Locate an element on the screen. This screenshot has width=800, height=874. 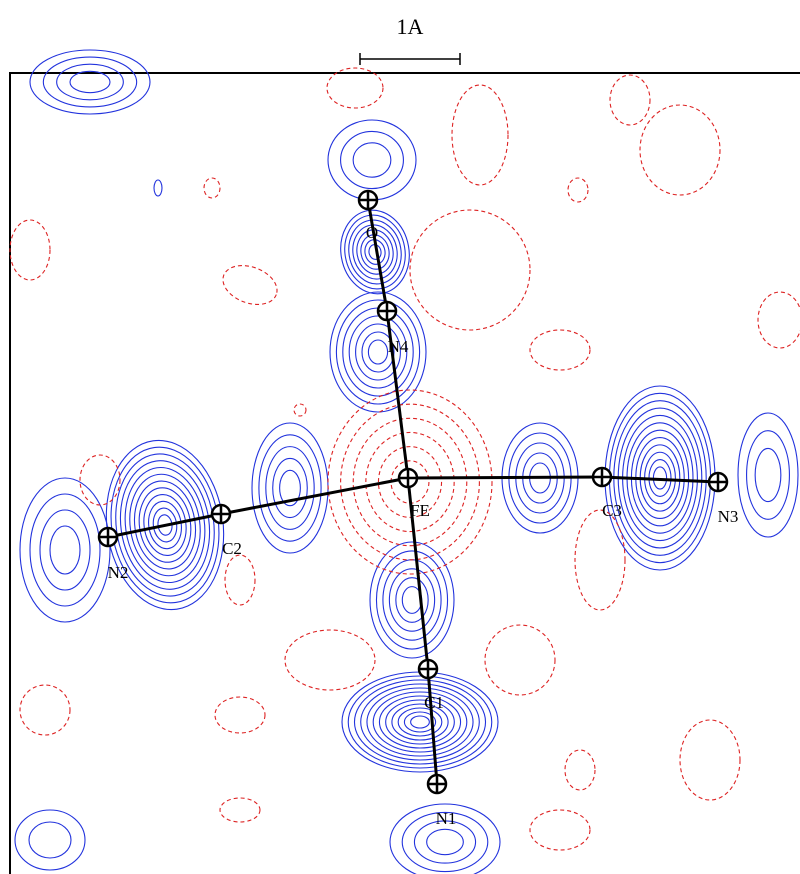
scale-bar is located at coordinates (410, 59).